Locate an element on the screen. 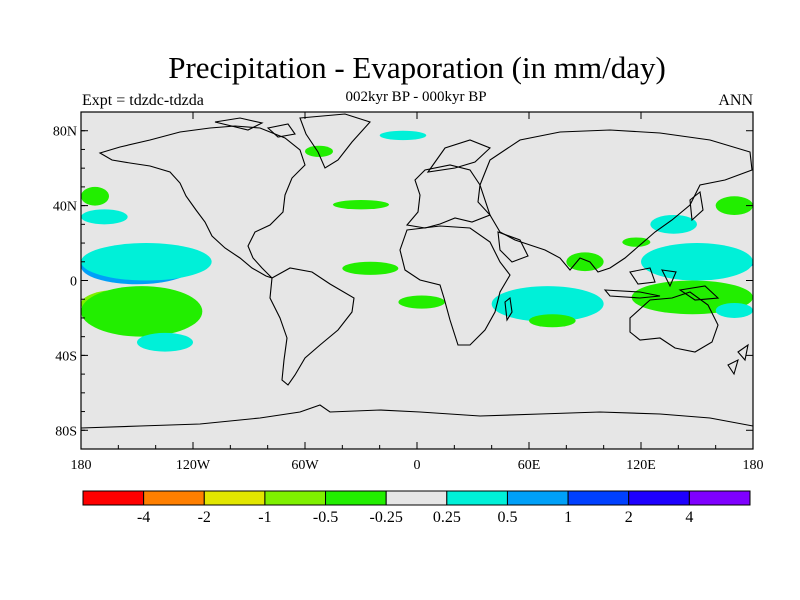  chart-subtitle: 002kyr BP - 000kyr BP is located at coordinates (416, 97).